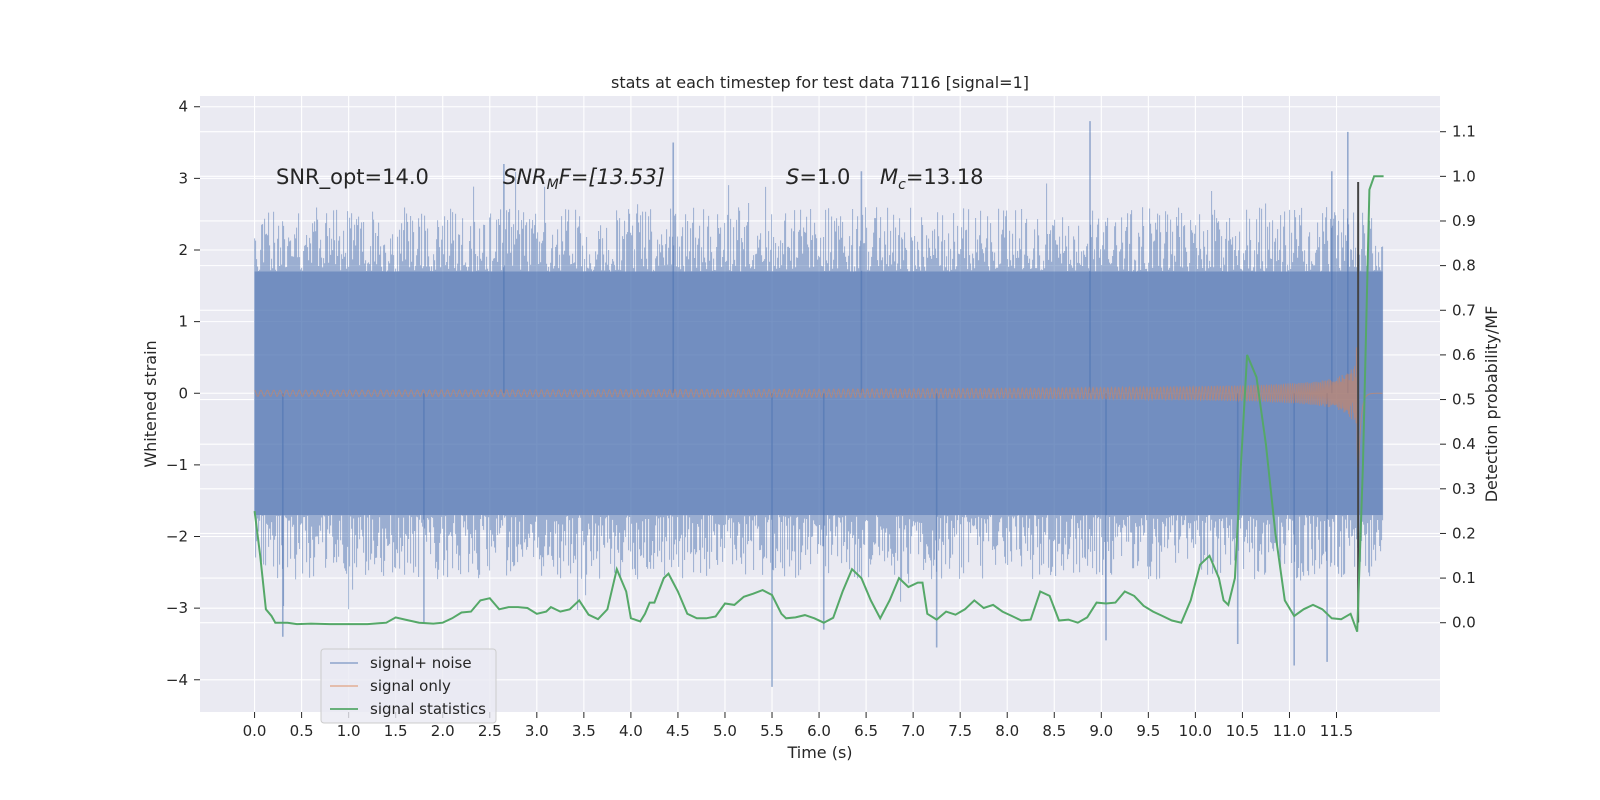 This screenshot has height=800, width=1600. What do you see at coordinates (792, 177) in the screenshot?
I see `annotation-s-symbol: S` at bounding box center [792, 177].